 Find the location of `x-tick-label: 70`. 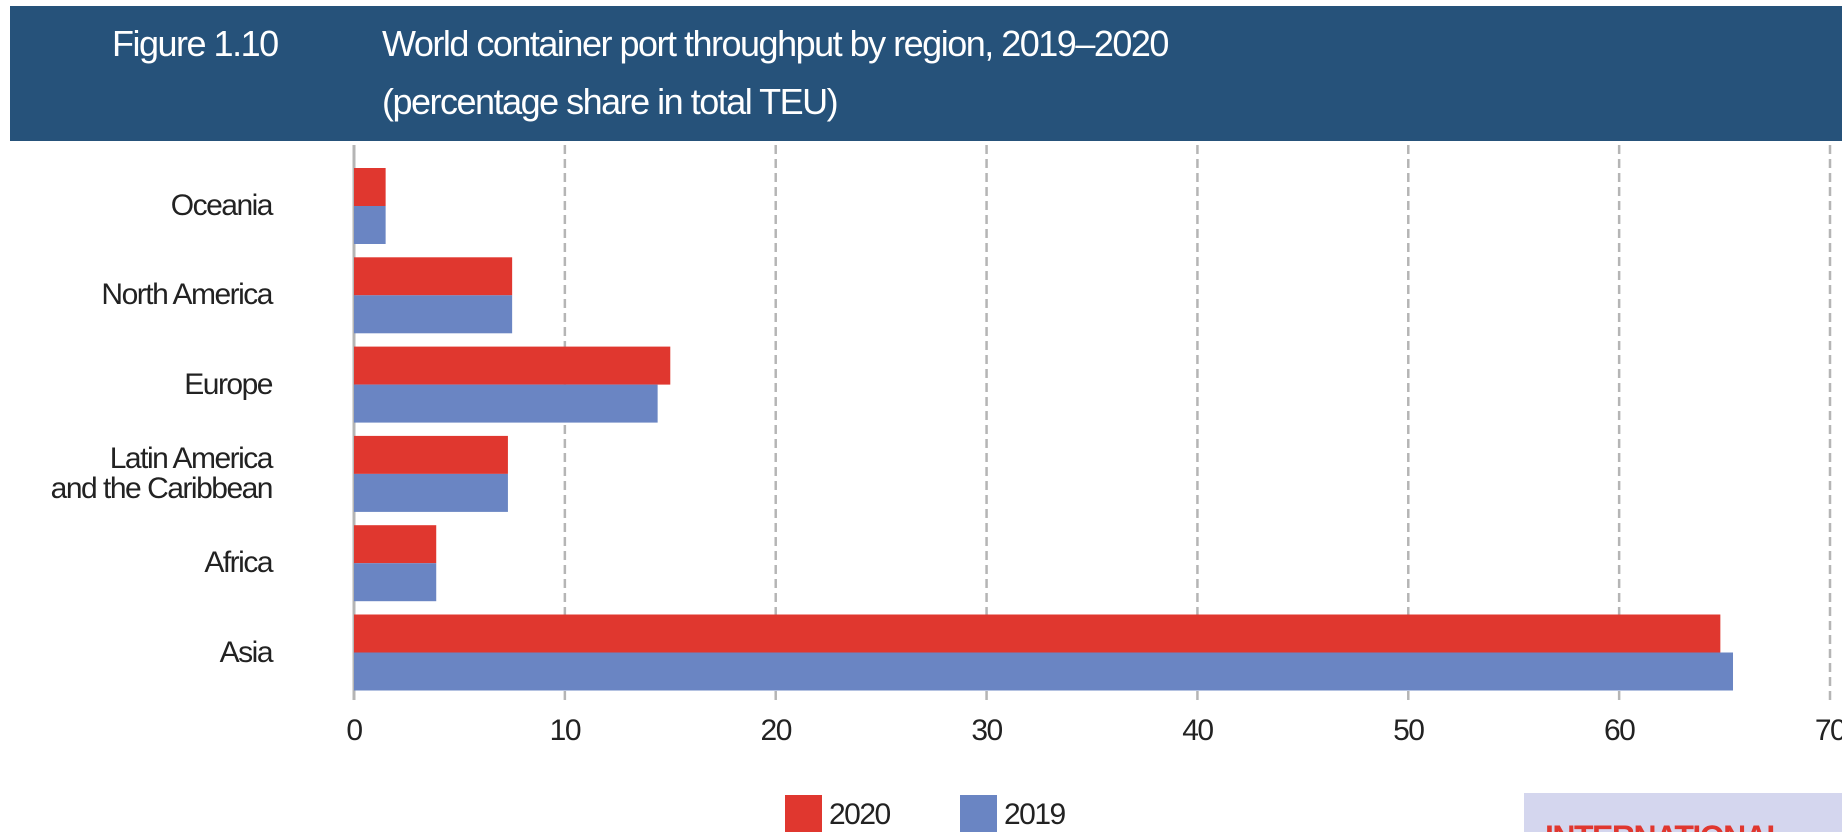

x-tick-label: 70 is located at coordinates (1828, 730).